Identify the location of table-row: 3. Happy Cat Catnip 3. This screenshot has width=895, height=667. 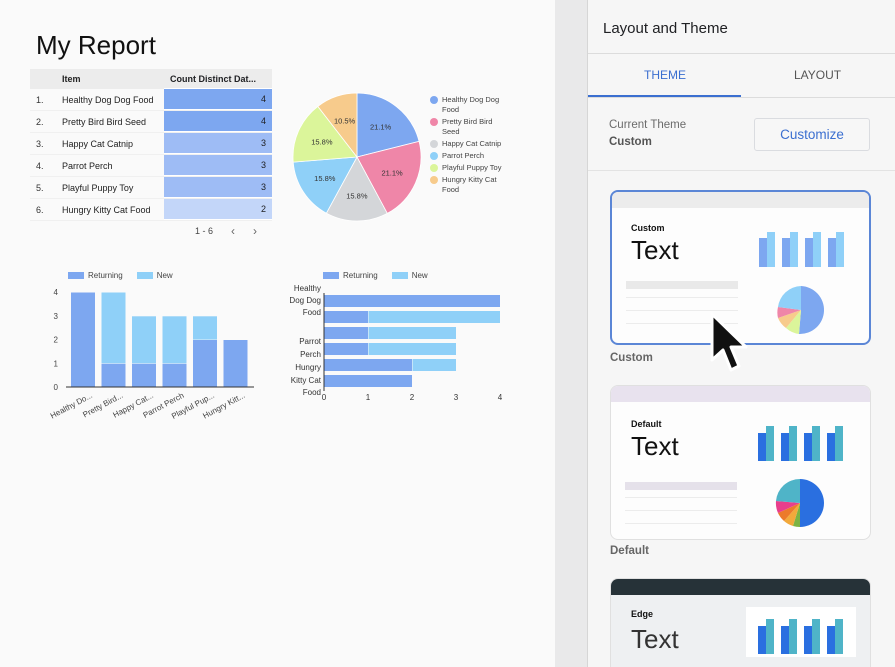
(151, 144).